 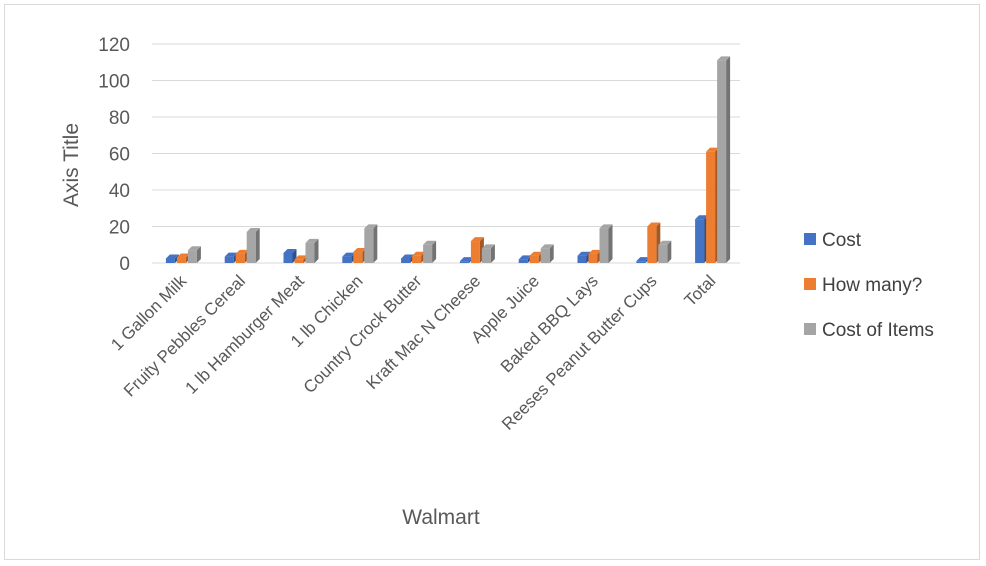 What do you see at coordinates (424, 332) in the screenshot?
I see `x-tick-label: Kraft Mac N Cheese` at bounding box center [424, 332].